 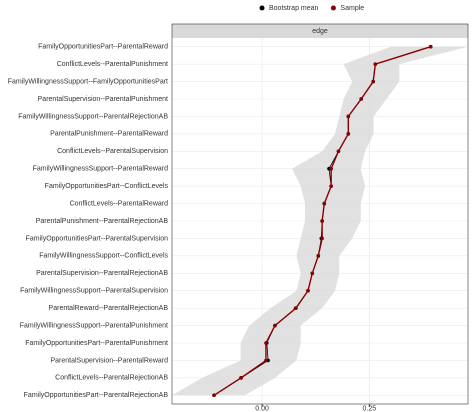 I want to click on panel-label: edge, so click(x=320, y=31).